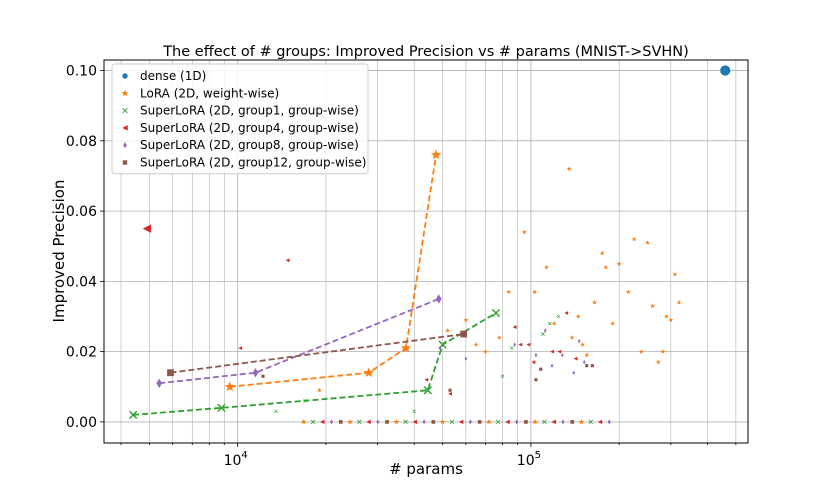  Describe the element at coordinates (81, 353) in the screenshot. I see `y-tick-label: 0.02` at that location.